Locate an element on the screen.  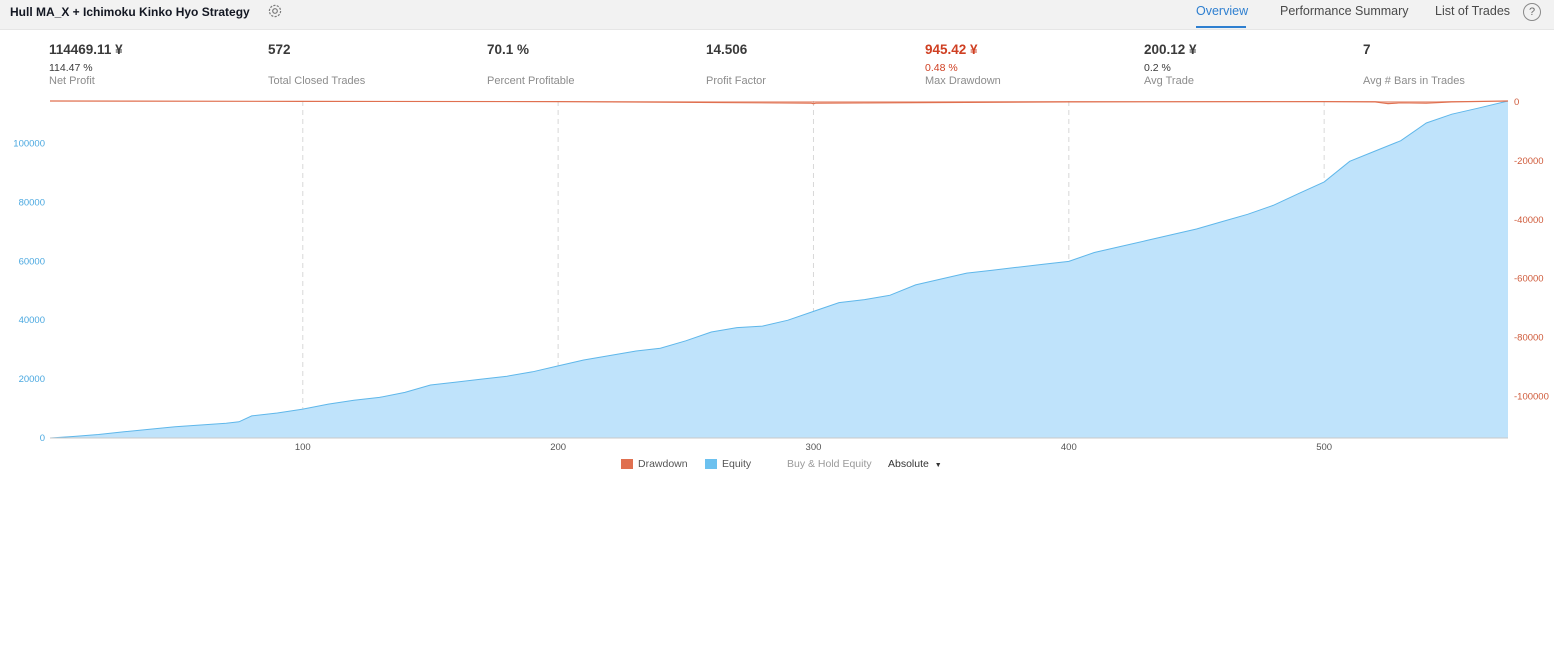
active-tab-indicator is located at coordinates (1221, 27).